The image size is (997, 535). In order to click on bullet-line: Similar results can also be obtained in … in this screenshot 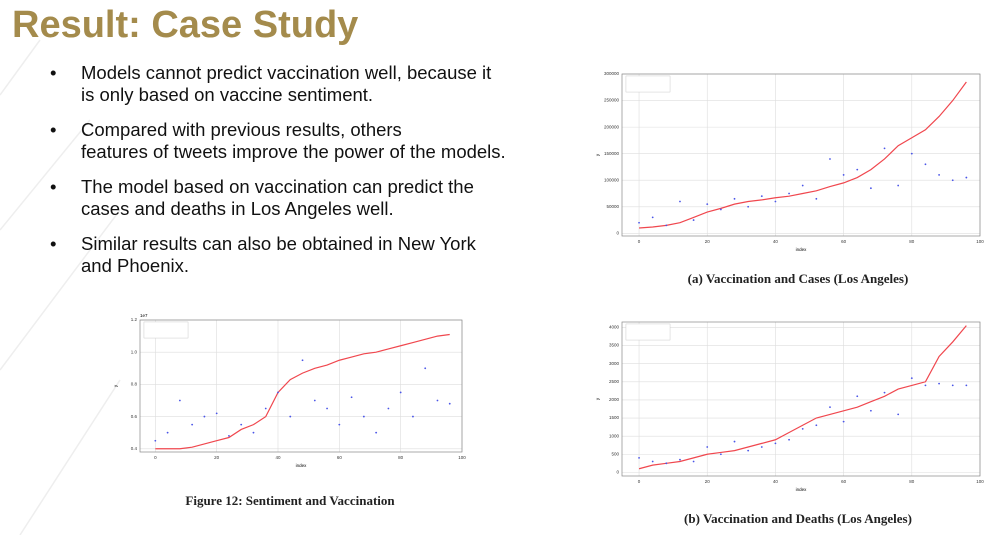, I will do `click(278, 243)`.